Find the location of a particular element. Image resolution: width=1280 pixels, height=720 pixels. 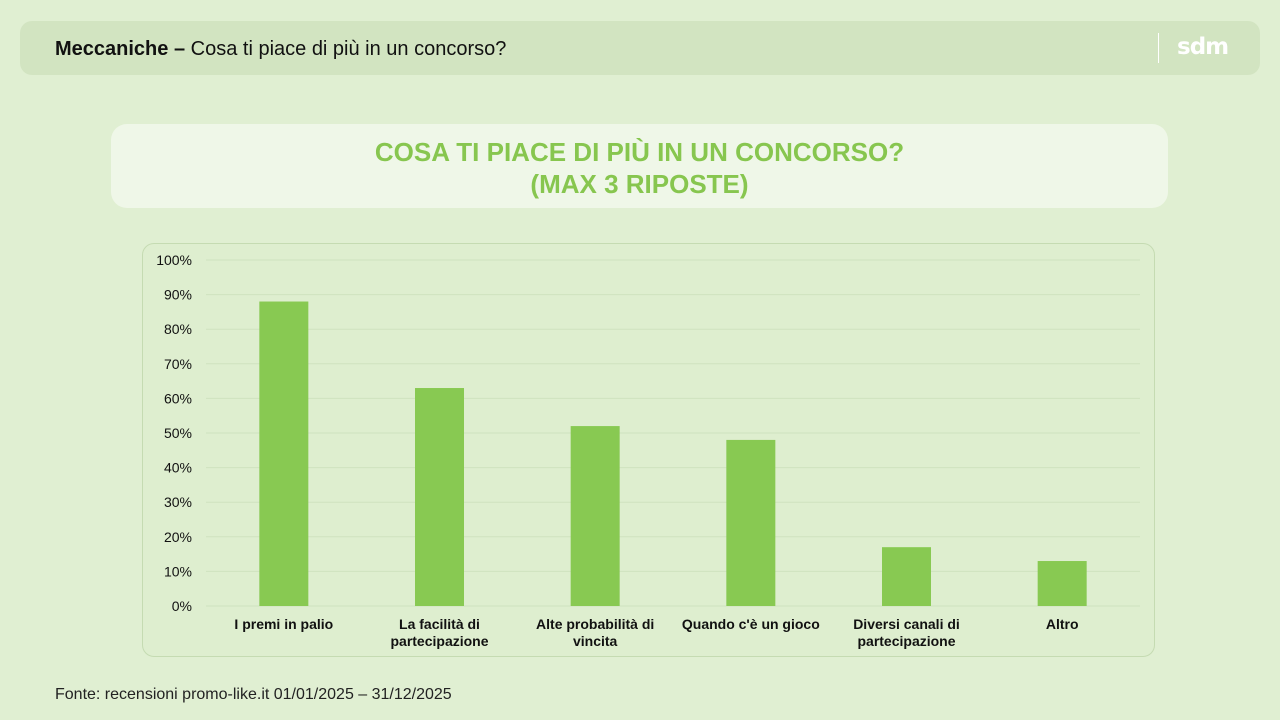

y-tick-label: 60% is located at coordinates (178, 398).